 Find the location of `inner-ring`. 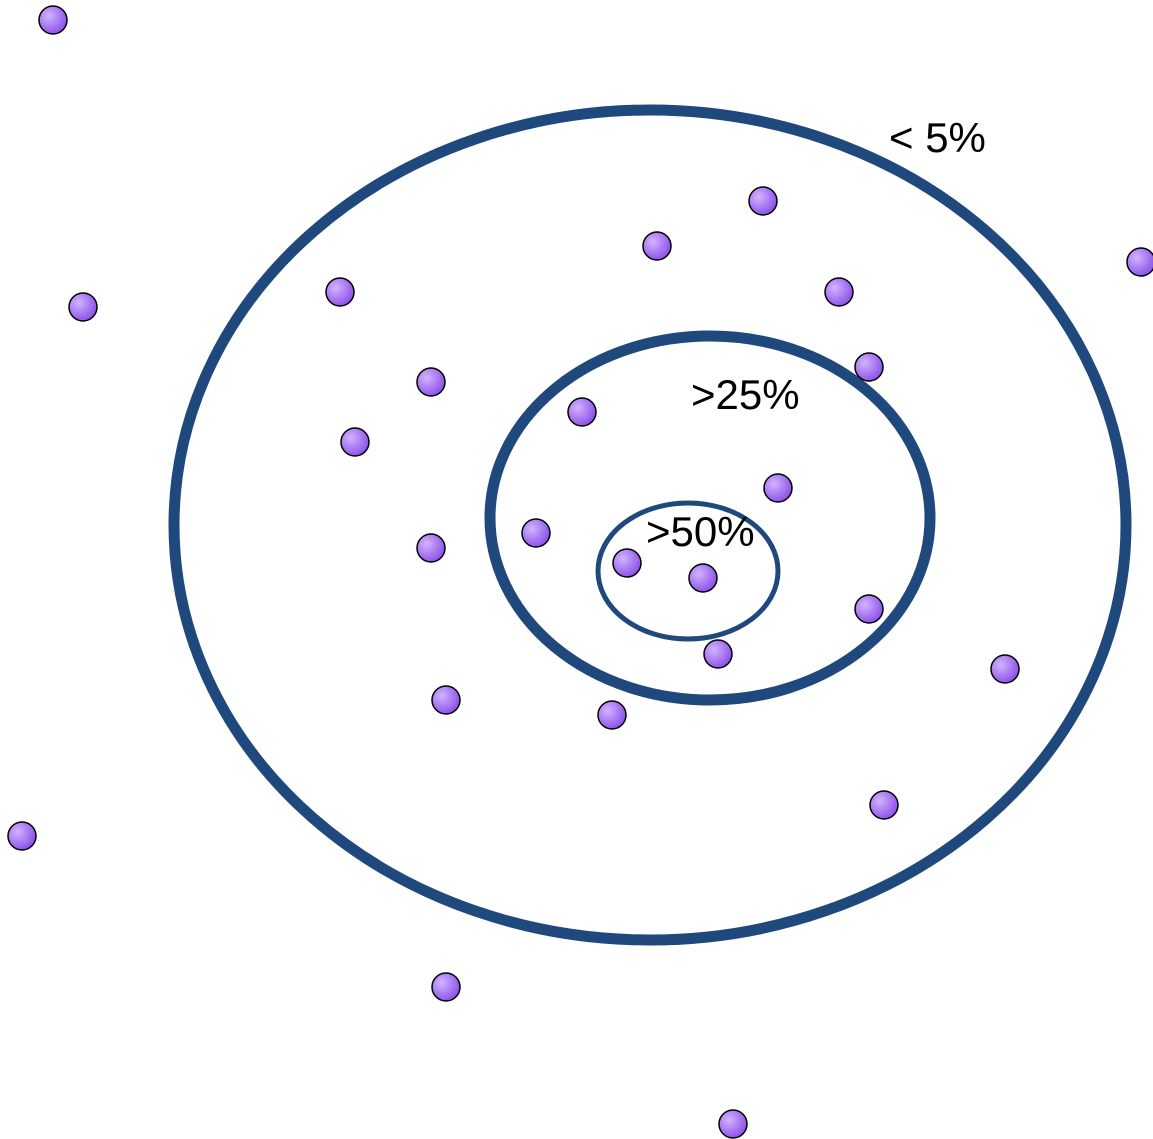

inner-ring is located at coordinates (688, 571).